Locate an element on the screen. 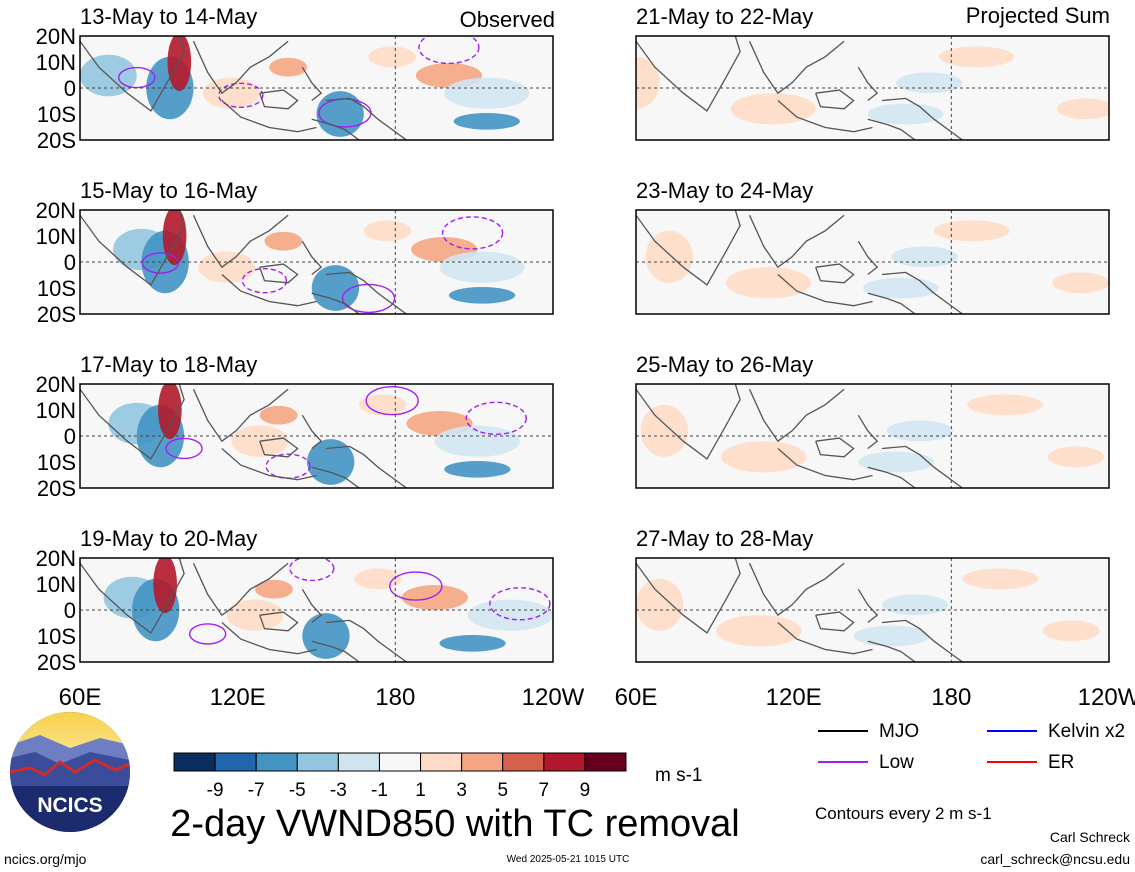  map-panel-right-4: 27-May to 28-May is located at coordinates (872, 594).